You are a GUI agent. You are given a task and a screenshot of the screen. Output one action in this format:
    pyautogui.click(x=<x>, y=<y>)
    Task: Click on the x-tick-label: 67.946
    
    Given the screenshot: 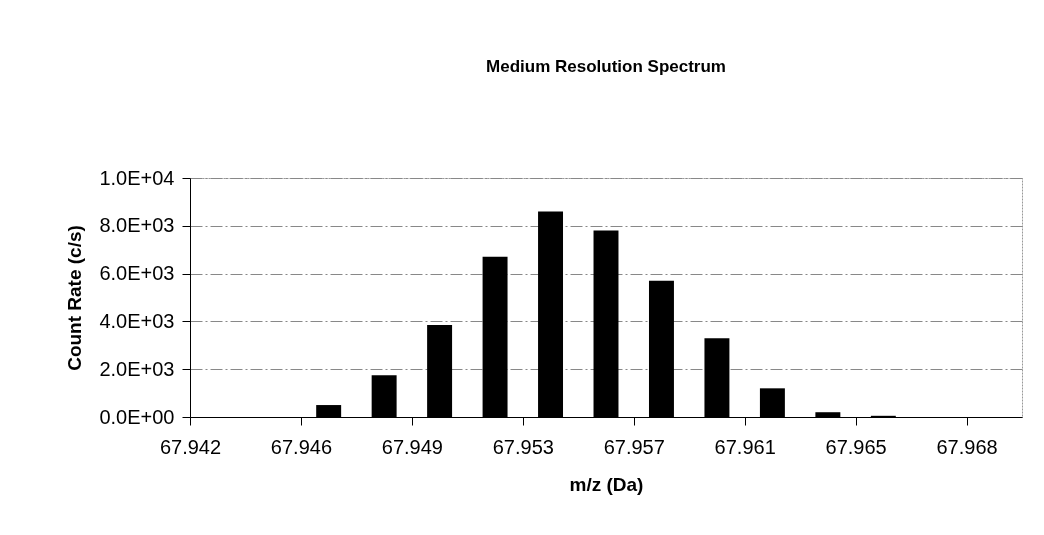 What is the action you would take?
    pyautogui.click(x=301, y=446)
    